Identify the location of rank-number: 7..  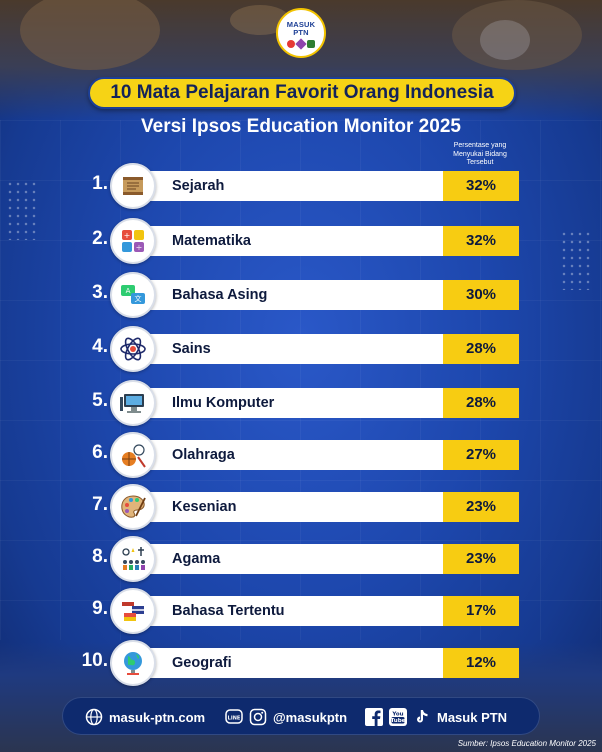
(100, 504).